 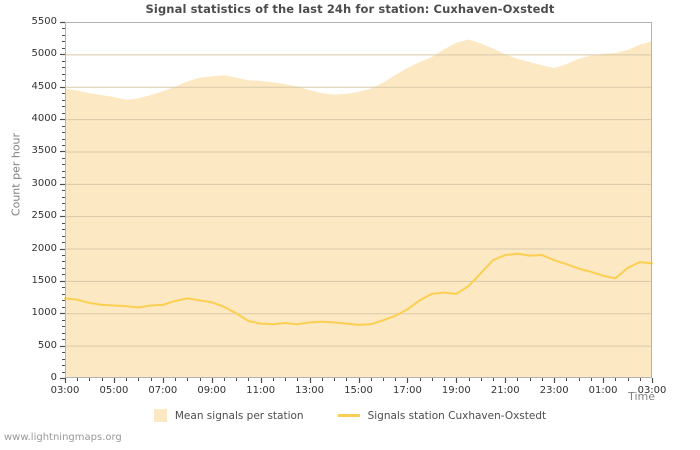 I want to click on y-tick-label: 3000, so click(x=44, y=183).